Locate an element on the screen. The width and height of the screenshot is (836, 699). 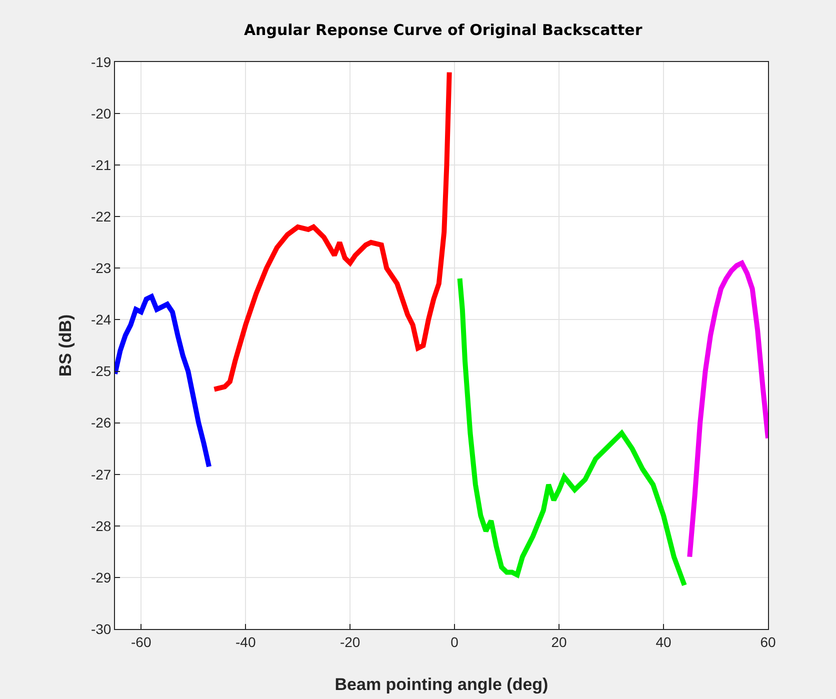
y-tick-label: -26 is located at coordinates (101, 422).